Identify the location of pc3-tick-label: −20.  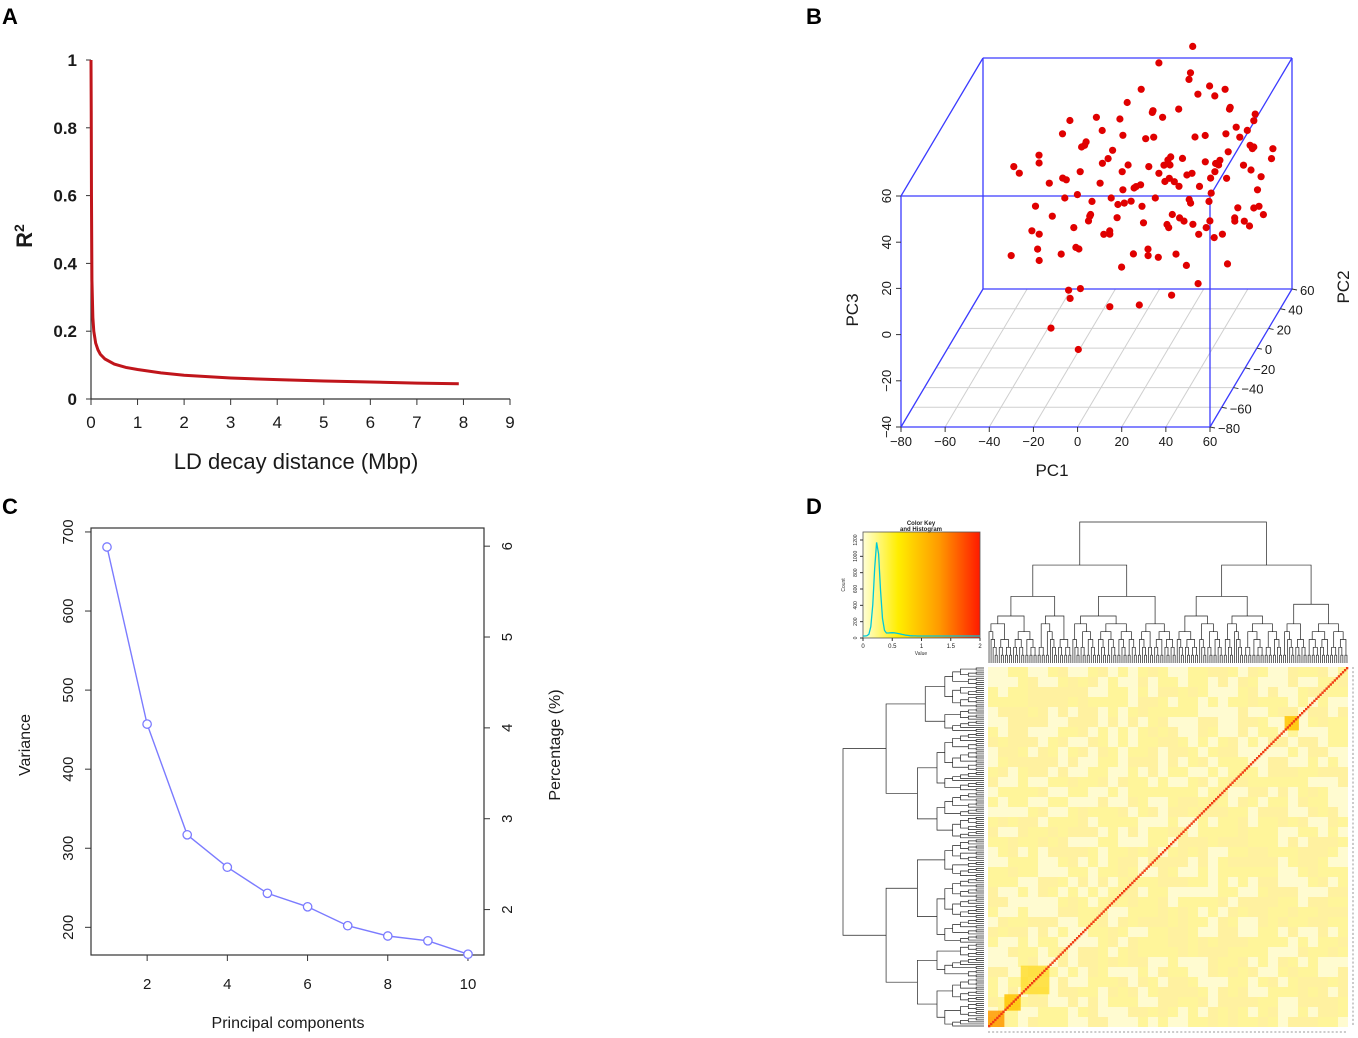
(886, 381).